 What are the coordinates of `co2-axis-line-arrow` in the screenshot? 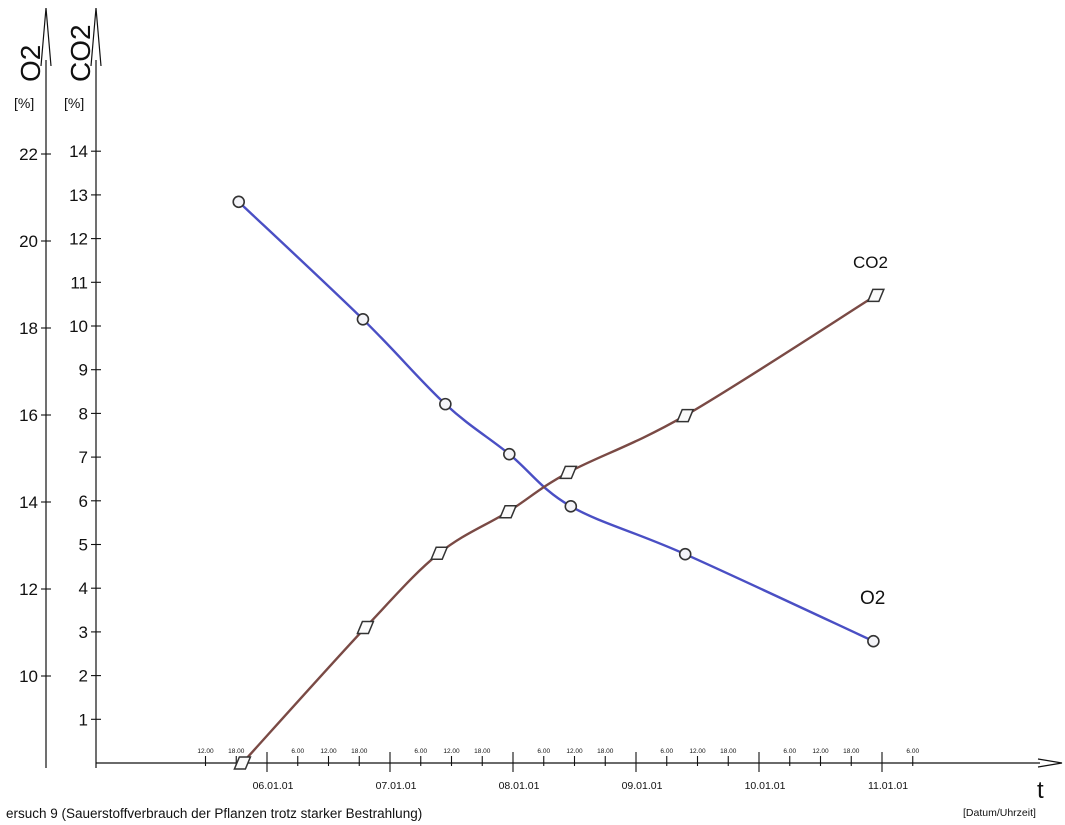 It's located at (96, 37).